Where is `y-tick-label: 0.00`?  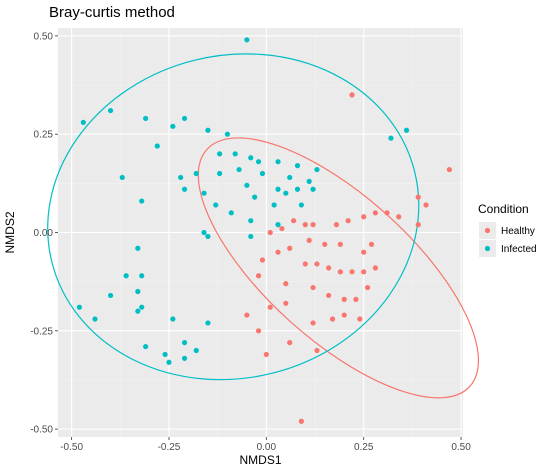 y-tick-label: 0.00 is located at coordinates (44, 233).